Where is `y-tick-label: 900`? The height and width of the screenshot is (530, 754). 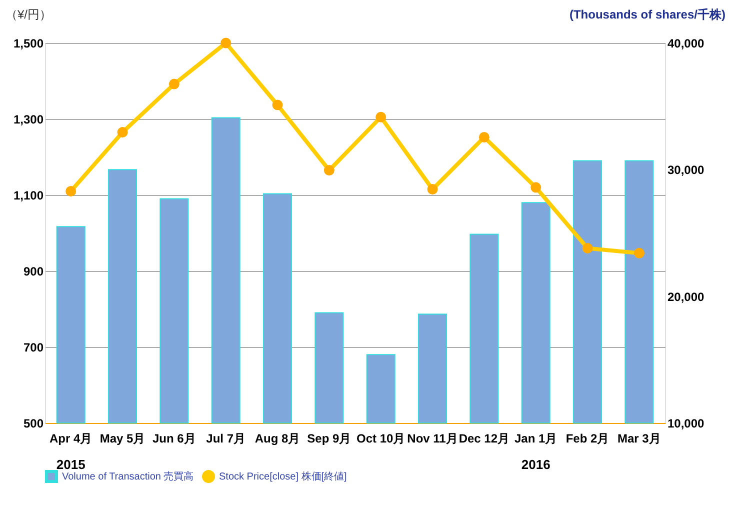
y-tick-label: 900 is located at coordinates (33, 271).